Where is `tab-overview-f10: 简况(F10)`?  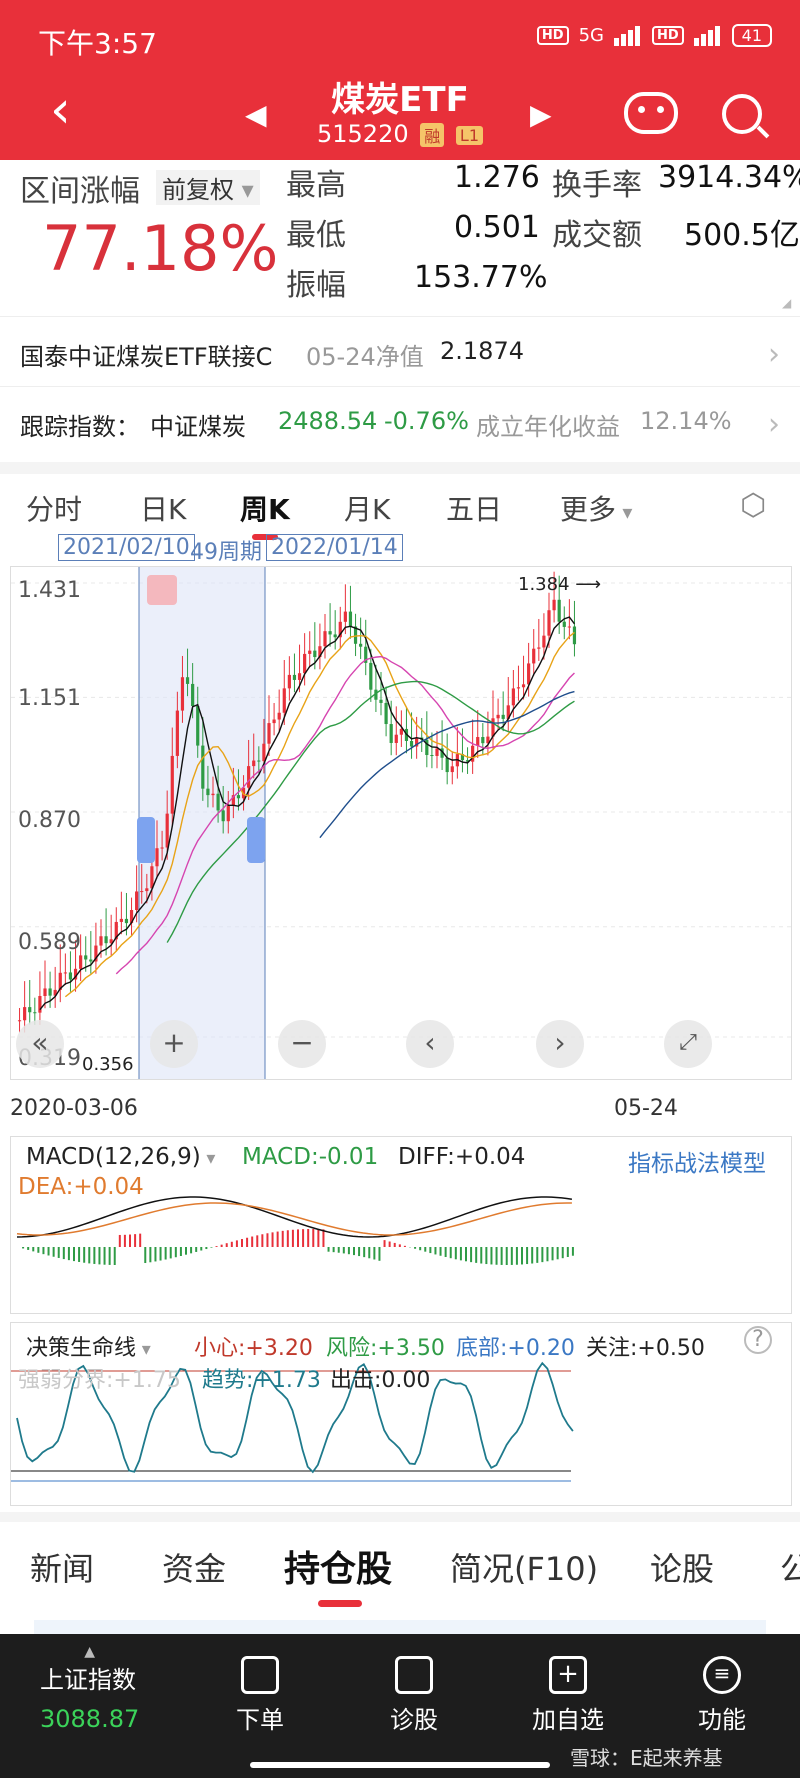 tab-overview-f10: 简况(F10) is located at coordinates (524, 1569).